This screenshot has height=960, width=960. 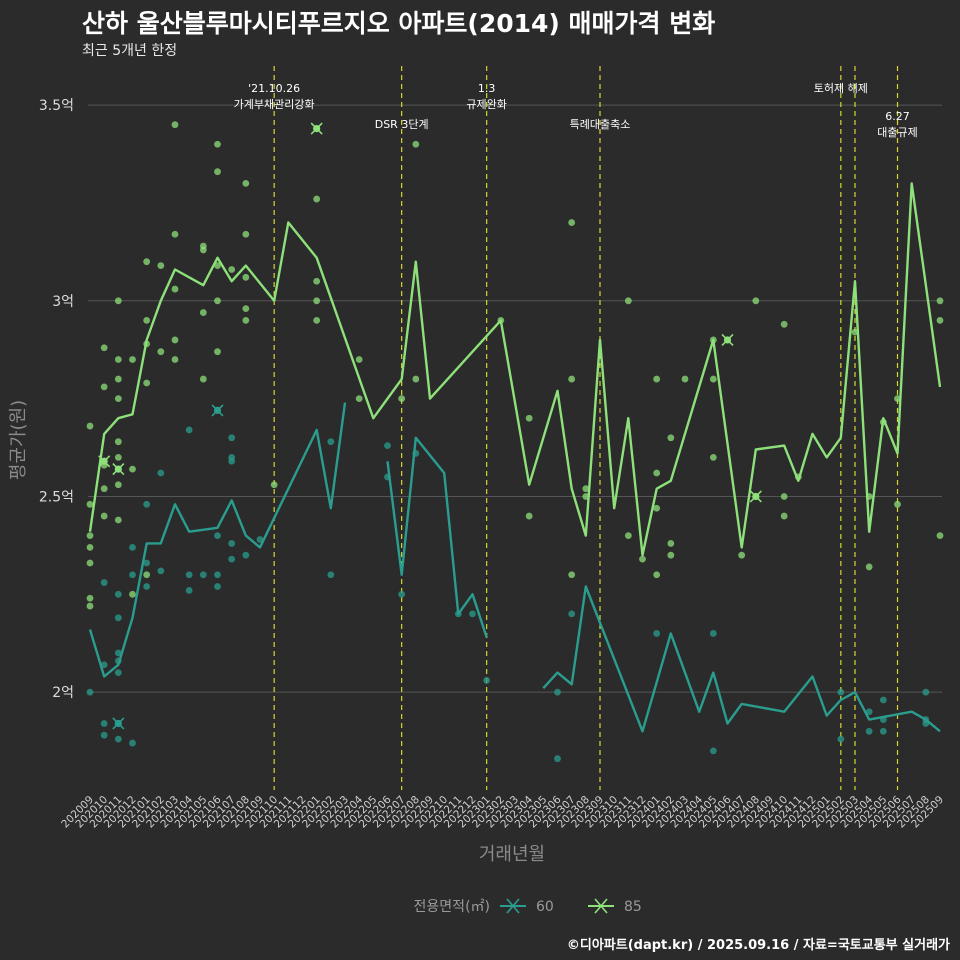 I want to click on y-tick-label: 2억, so click(x=63, y=693).